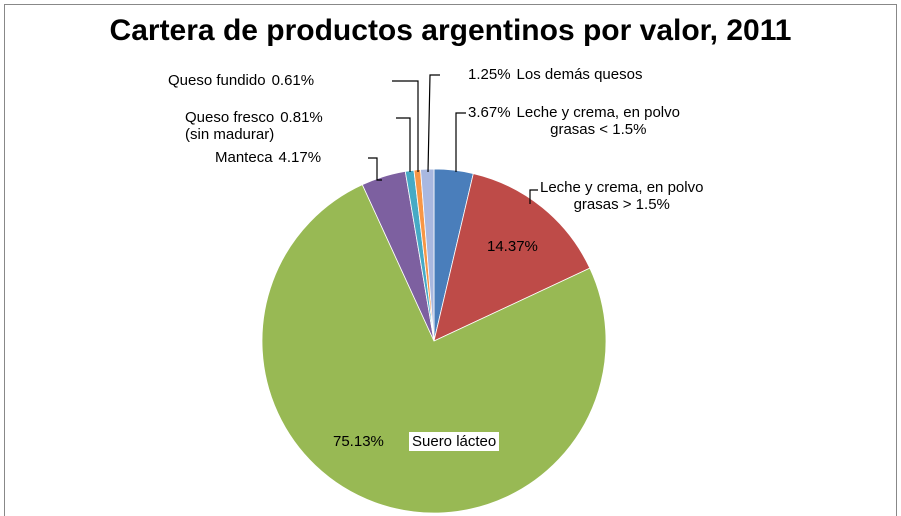 The height and width of the screenshot is (516, 901). I want to click on value-label: 75.13%, so click(358, 441).